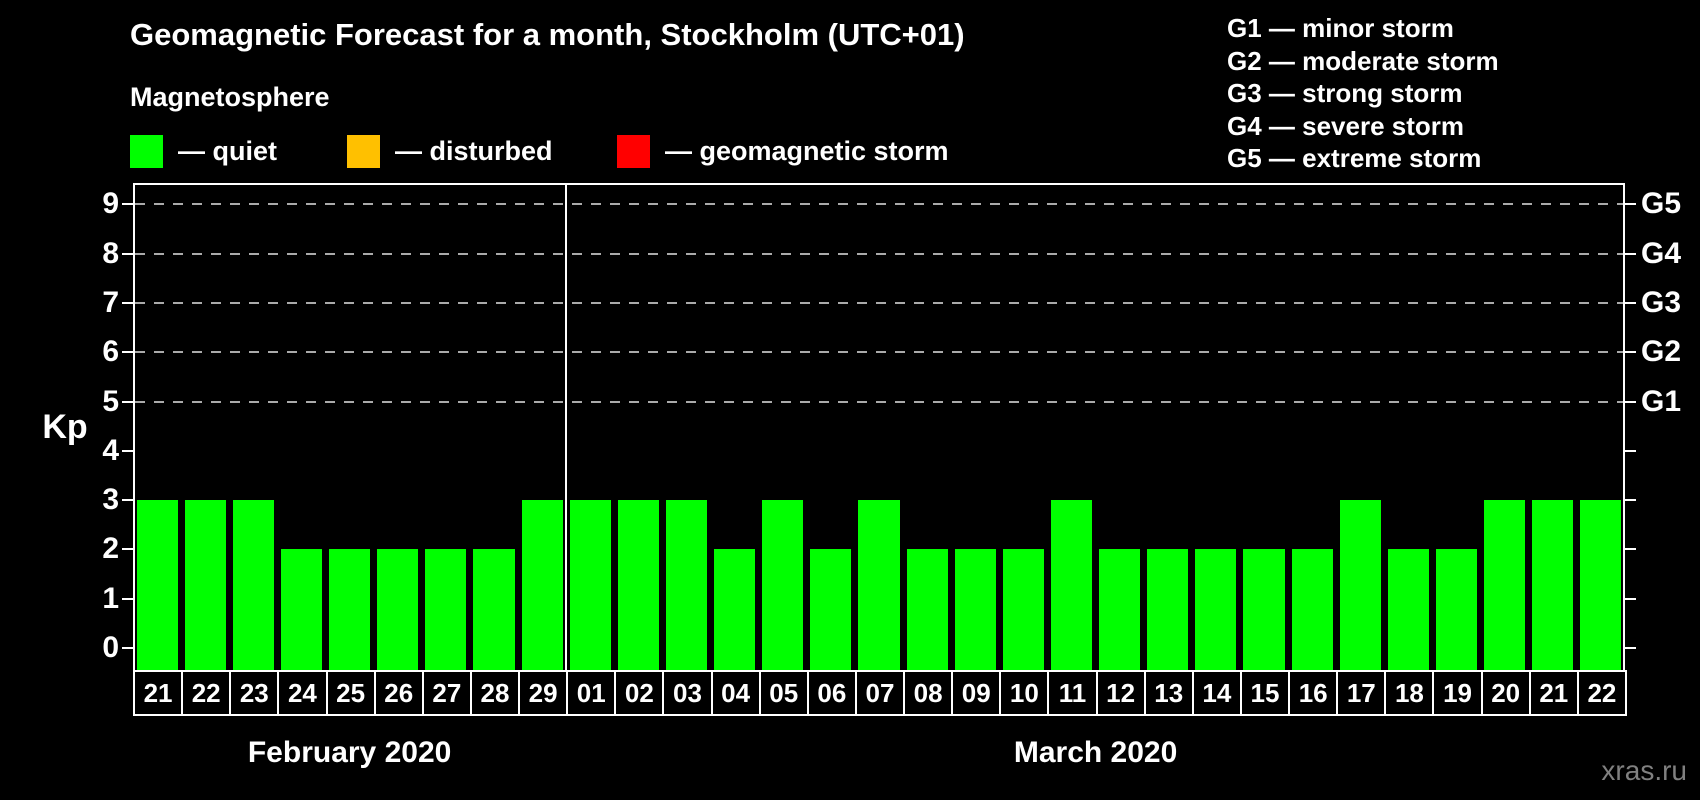  Describe the element at coordinates (1363, 60) in the screenshot. I see `g-scale-legend-line: G2 — moderate storm` at that location.